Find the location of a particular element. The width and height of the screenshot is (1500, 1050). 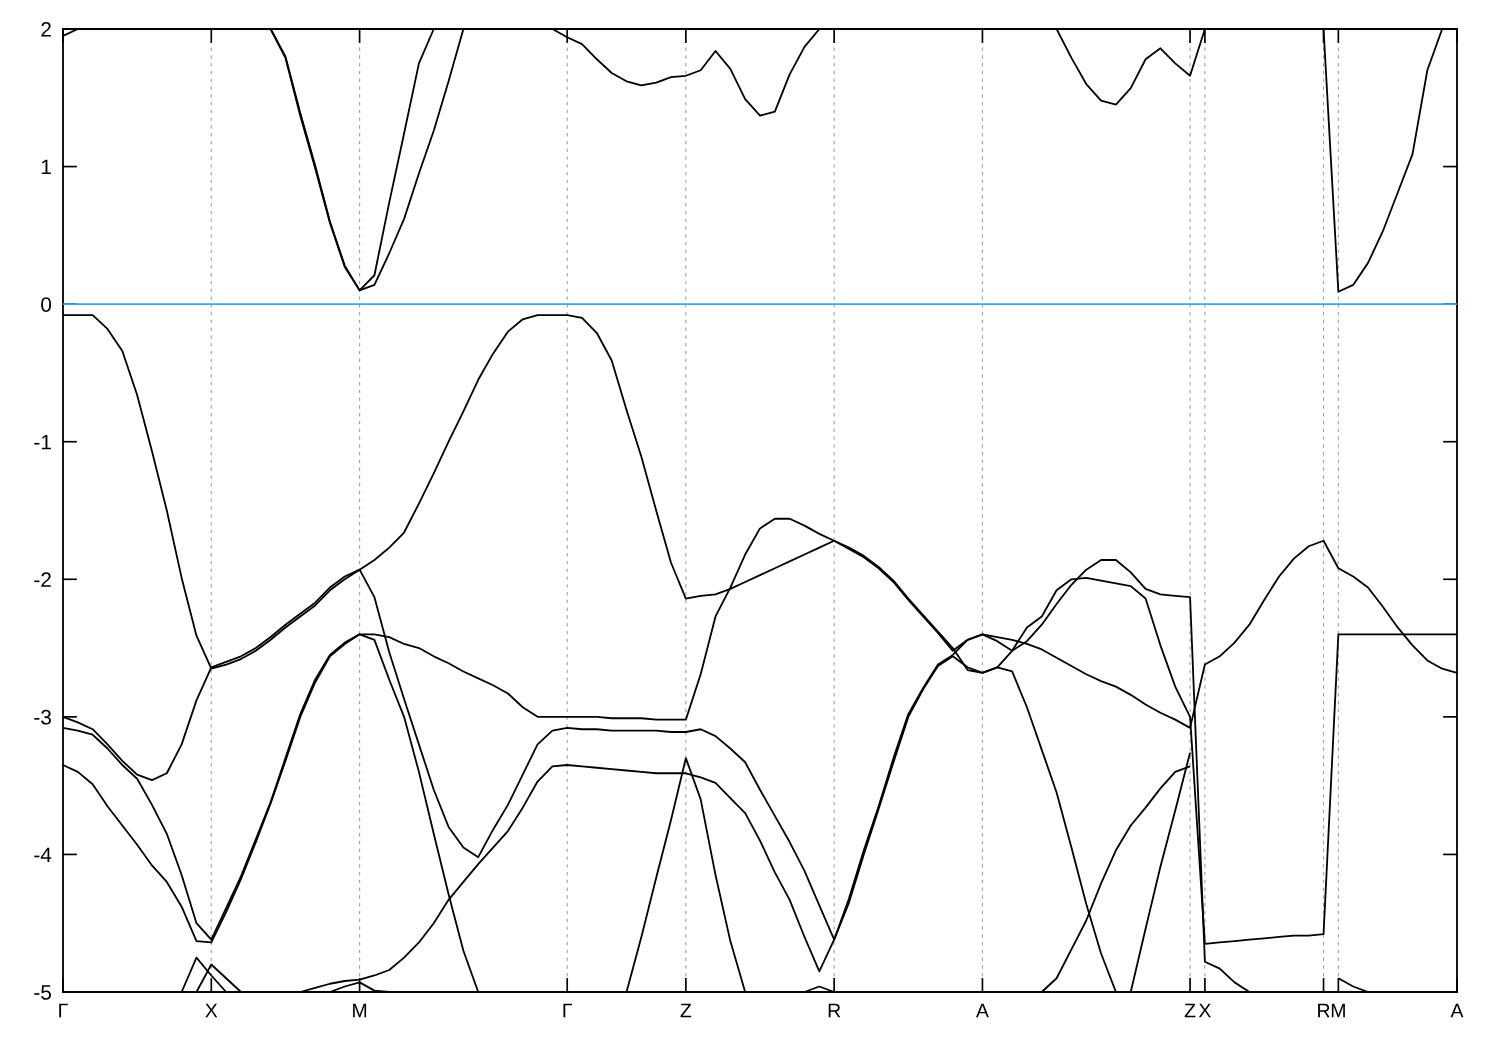

y-tick-label: -4 is located at coordinates (43, 854).